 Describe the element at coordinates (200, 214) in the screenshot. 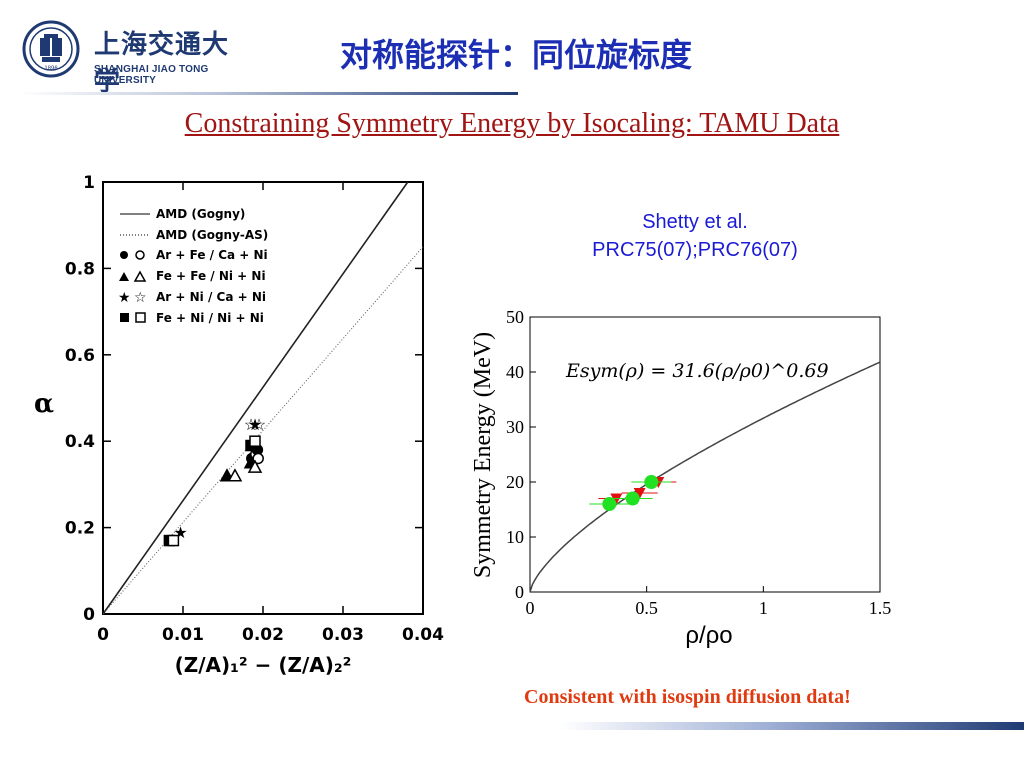

I see `legend-label-amd-gogny: AMD (Gogny)` at that location.